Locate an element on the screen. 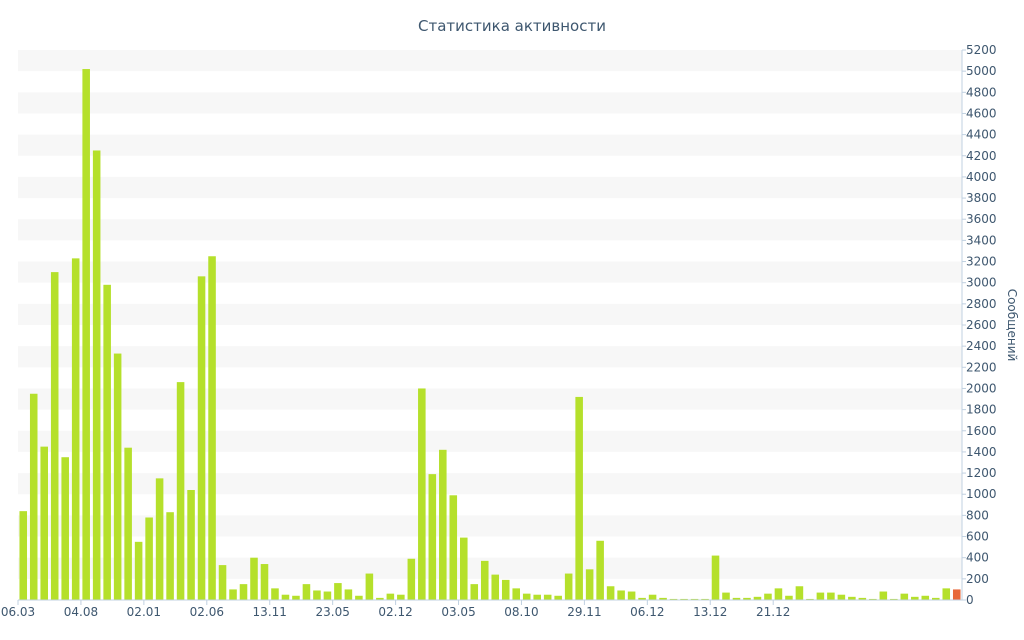  x-tick-label: 03.05 is located at coordinates (458, 612).